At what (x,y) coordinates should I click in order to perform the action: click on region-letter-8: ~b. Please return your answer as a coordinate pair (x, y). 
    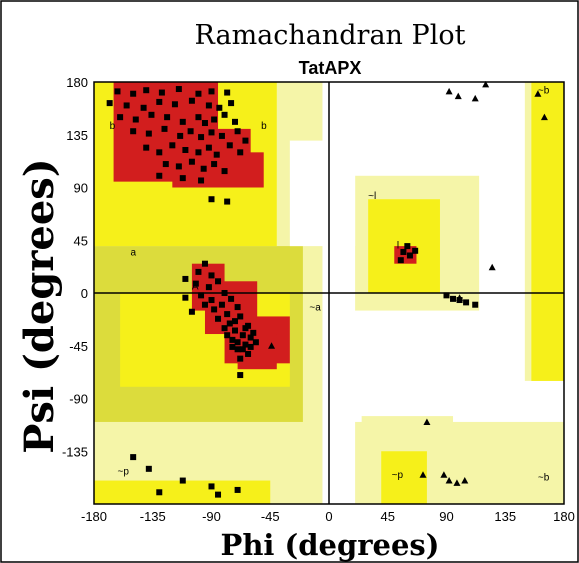
    Looking at the image, I should click on (544, 91).